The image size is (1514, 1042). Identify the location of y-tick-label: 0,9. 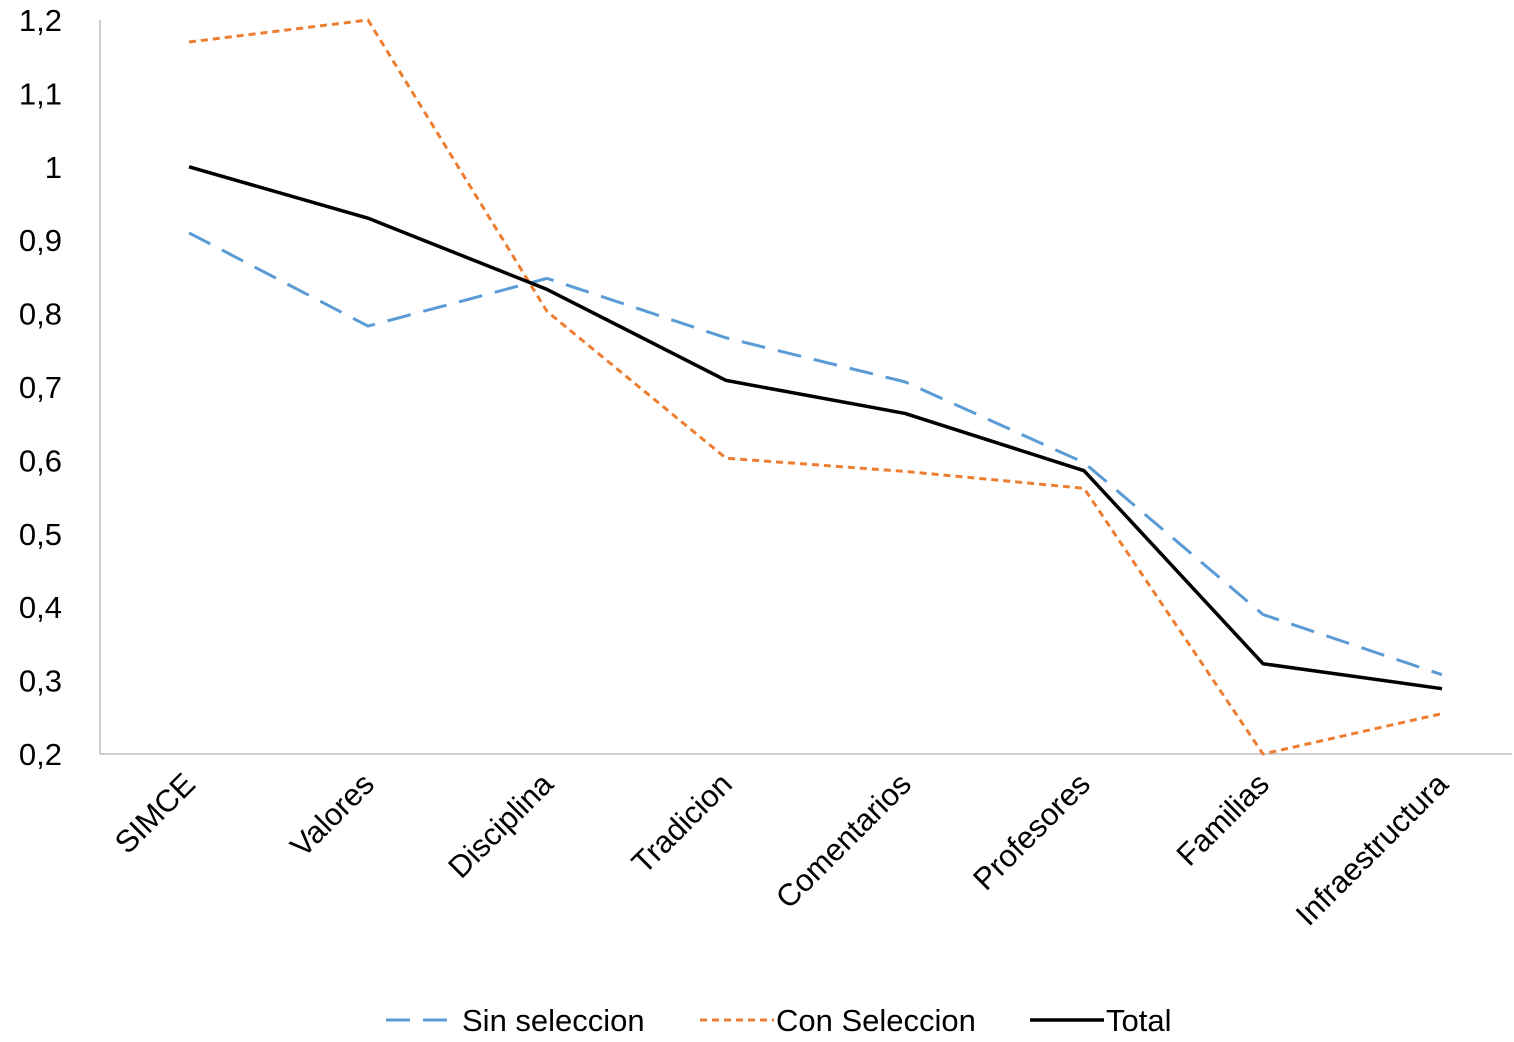
(40, 240).